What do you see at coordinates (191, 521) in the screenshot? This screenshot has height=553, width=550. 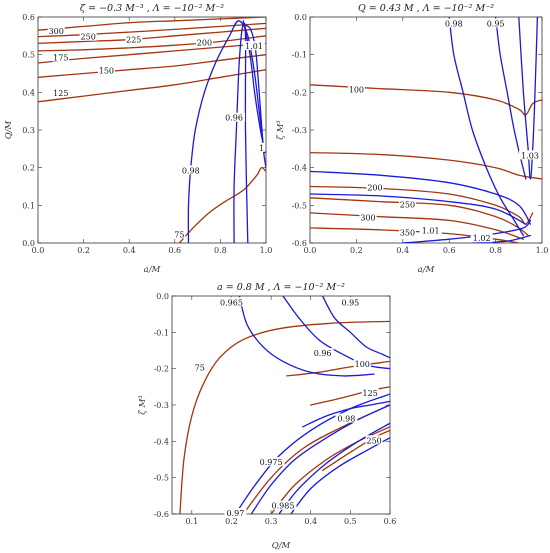 I see `x-tick-label: 0.1` at bounding box center [191, 521].